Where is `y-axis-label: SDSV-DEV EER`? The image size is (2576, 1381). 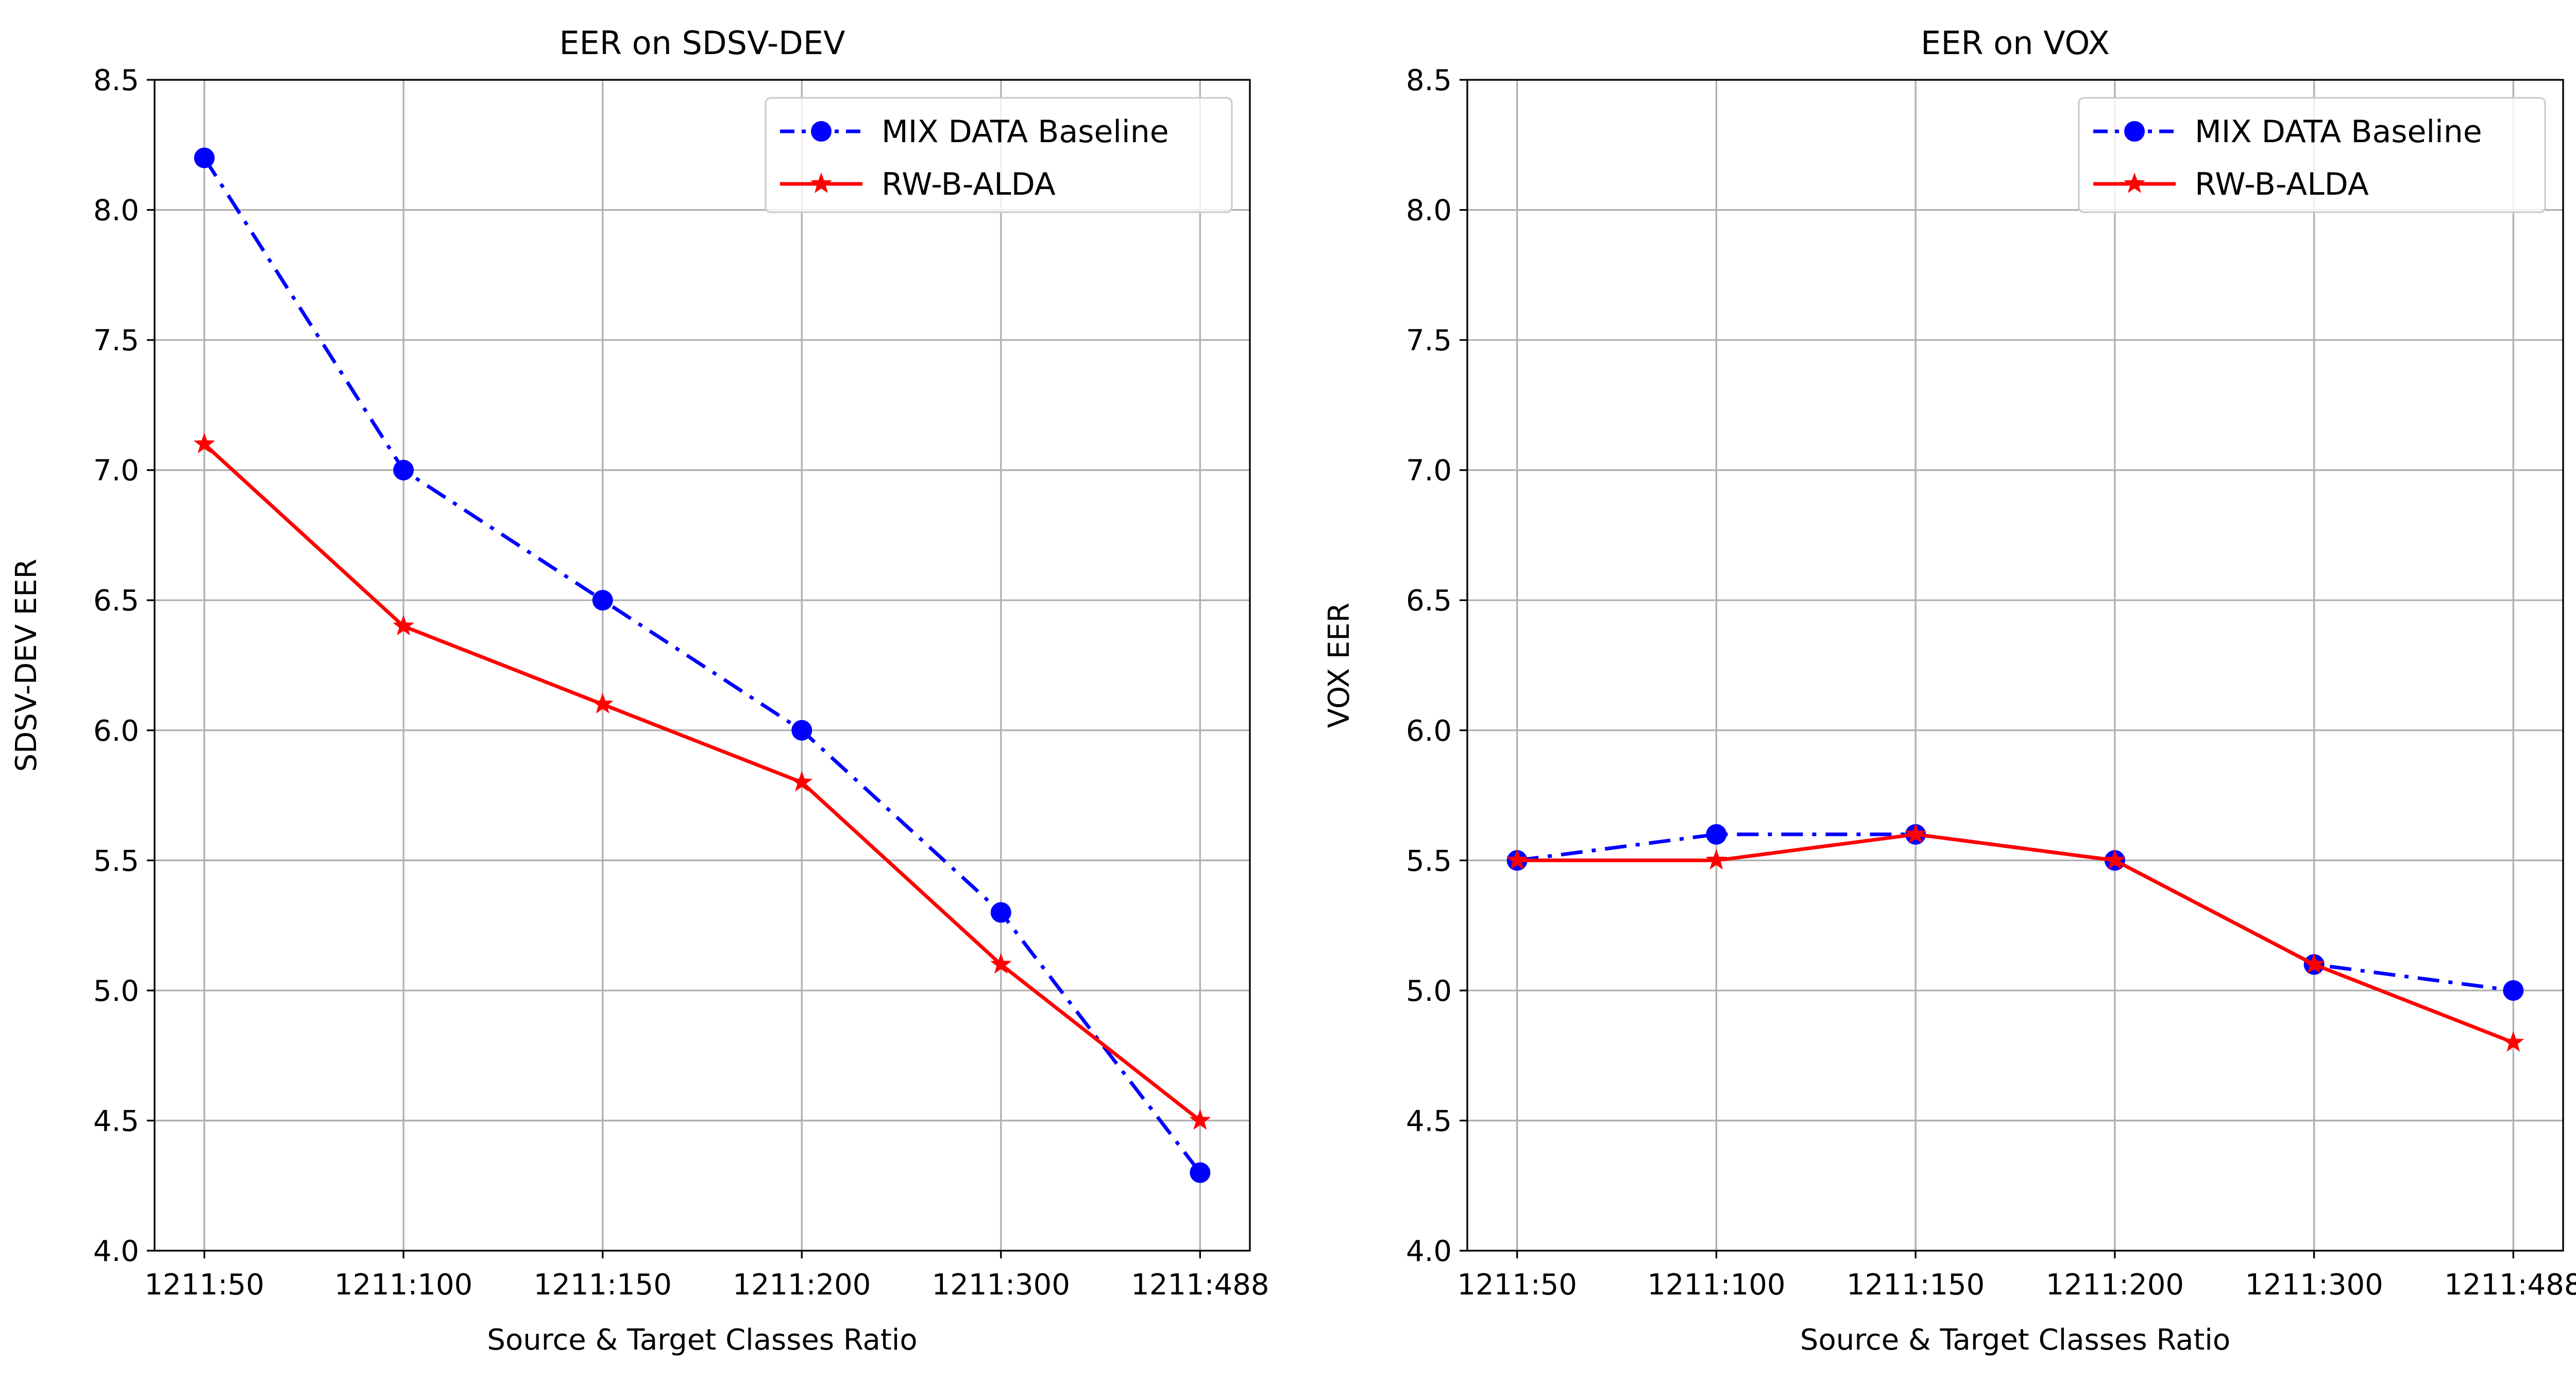
y-axis-label: SDSV-DEV EER is located at coordinates (26, 665).